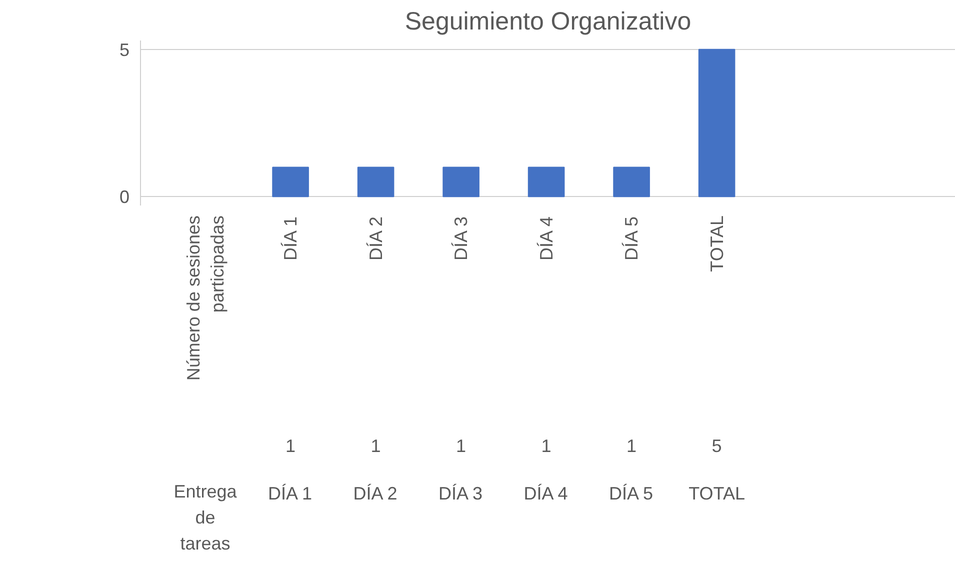 The image size is (955, 579). What do you see at coordinates (460, 494) in the screenshot?
I see `category-label: DÍA 3` at bounding box center [460, 494].